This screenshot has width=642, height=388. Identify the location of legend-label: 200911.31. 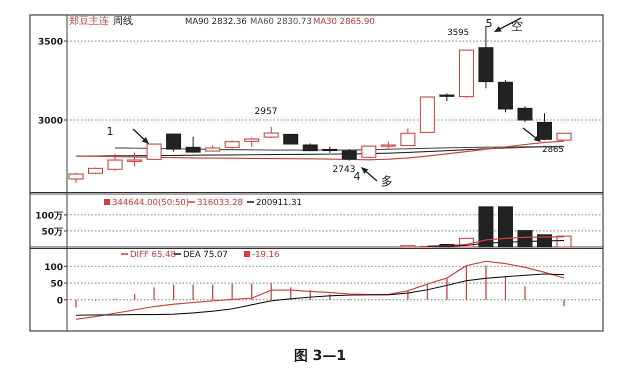
(279, 203).